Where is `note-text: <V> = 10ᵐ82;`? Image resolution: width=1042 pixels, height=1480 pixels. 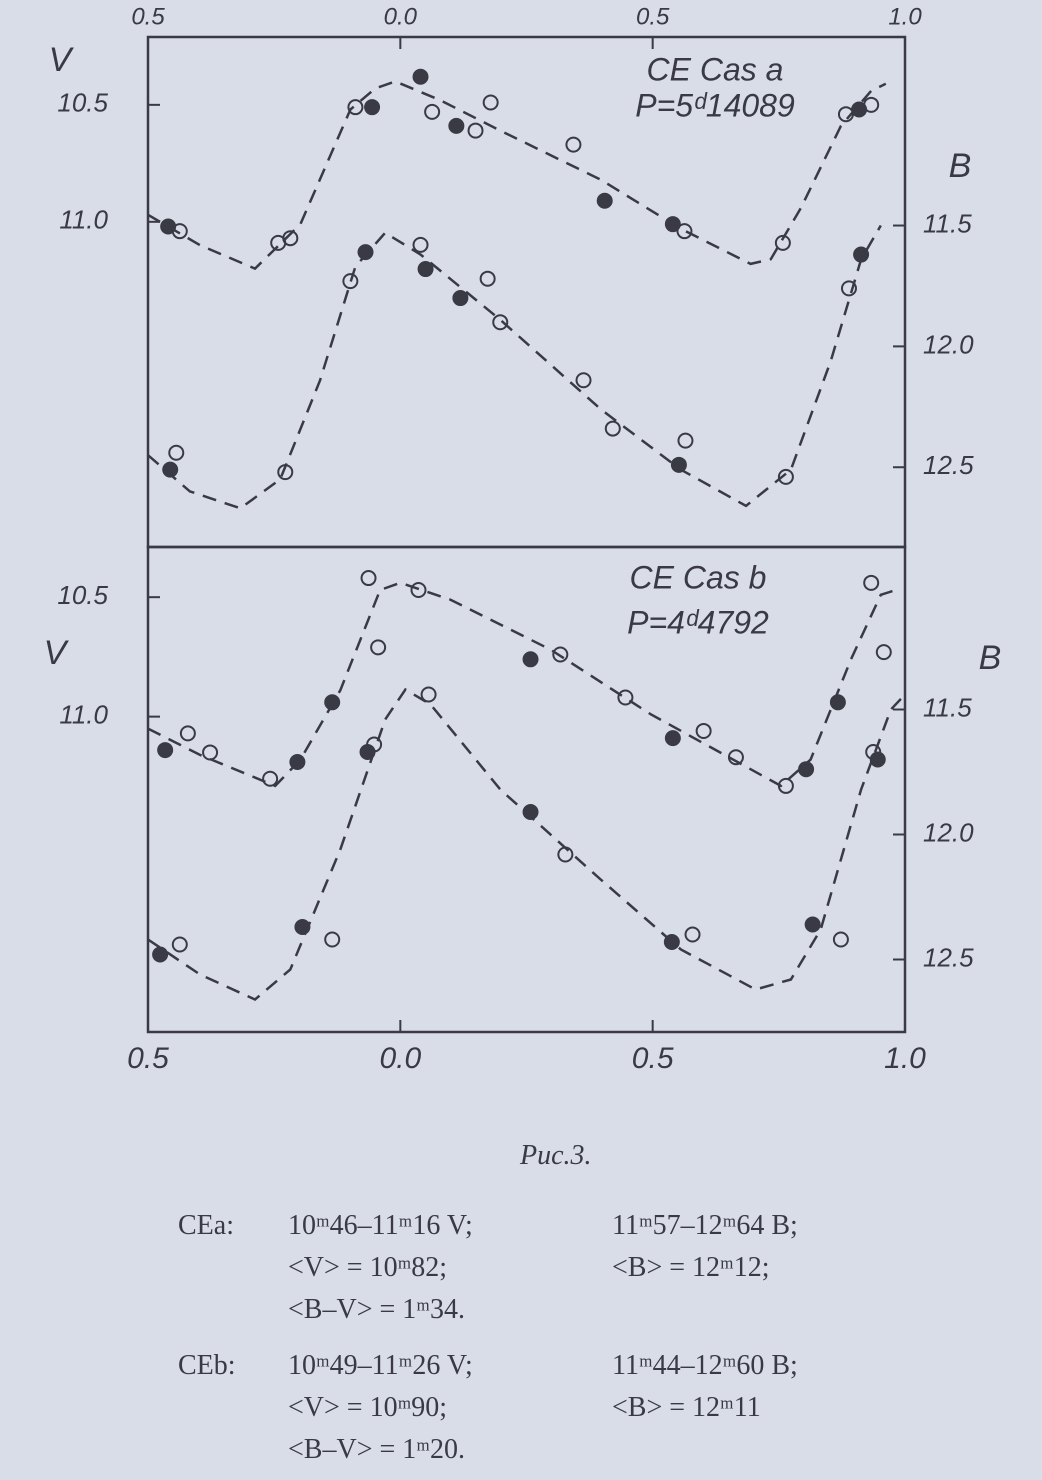 note-text: <V> = 10ᵐ82; is located at coordinates (368, 1267).